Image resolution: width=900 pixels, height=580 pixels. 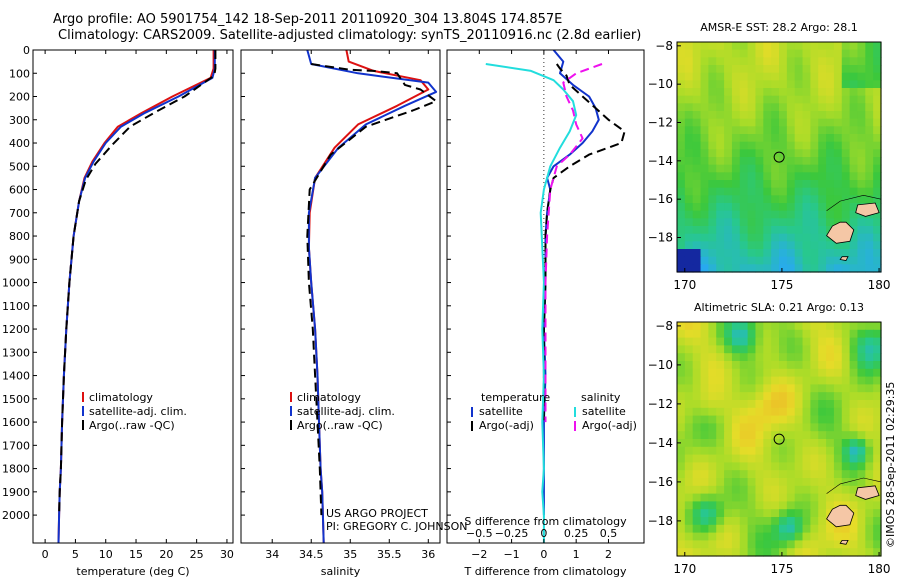 I want to click on sst_map-ytick-label: −14, so click(x=660, y=161).